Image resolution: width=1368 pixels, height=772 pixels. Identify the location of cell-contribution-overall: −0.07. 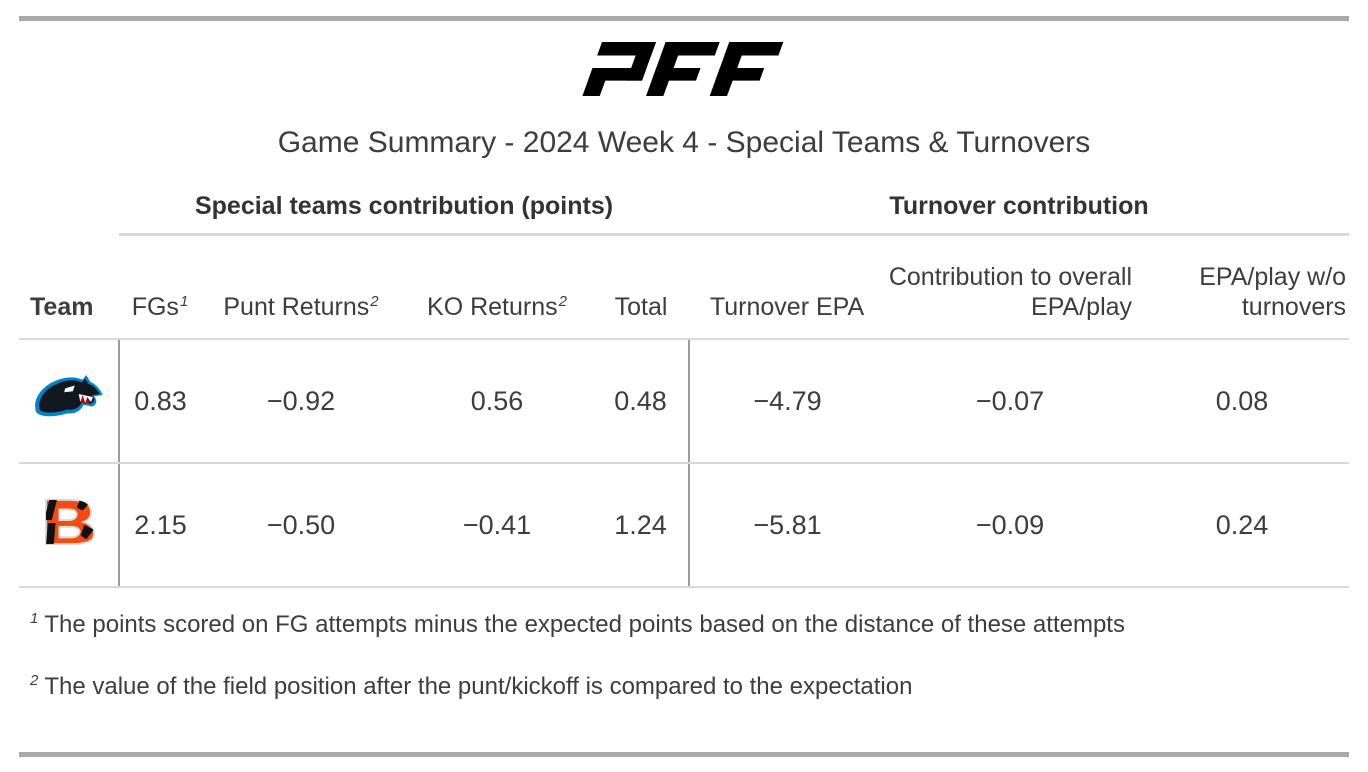
(1010, 401).